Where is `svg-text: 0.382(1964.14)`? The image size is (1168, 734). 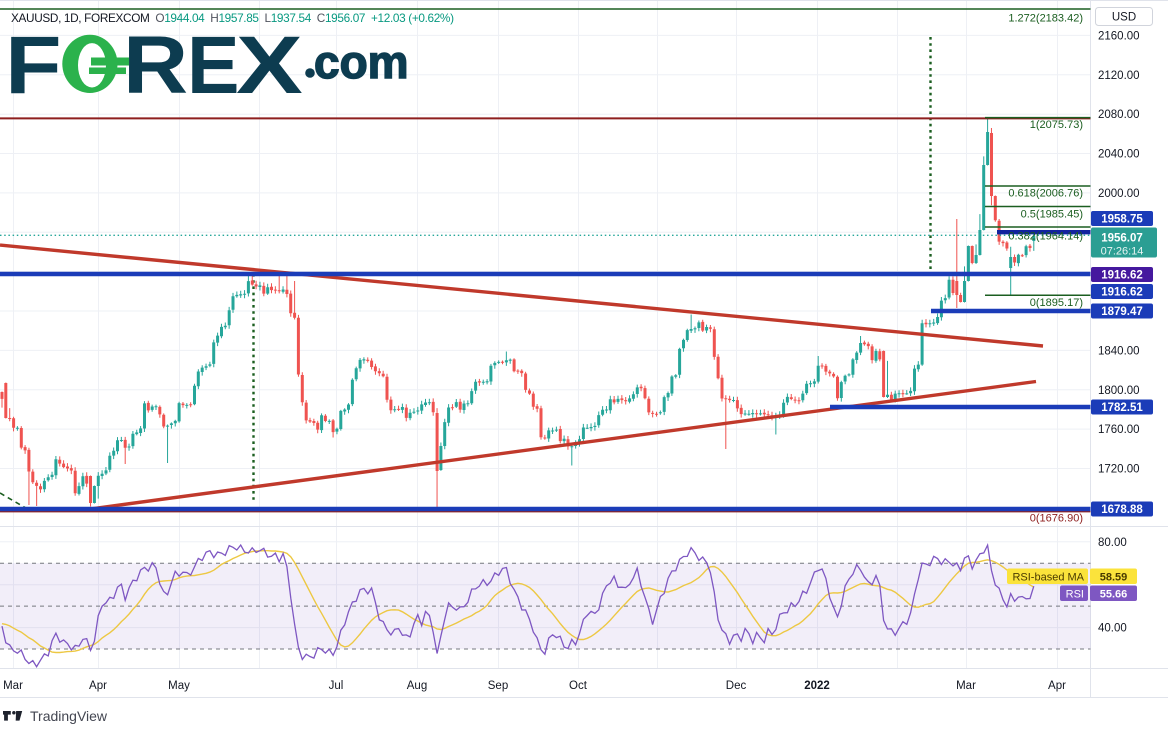
svg-text: 0.382(1964.14) is located at coordinates (1045, 237).